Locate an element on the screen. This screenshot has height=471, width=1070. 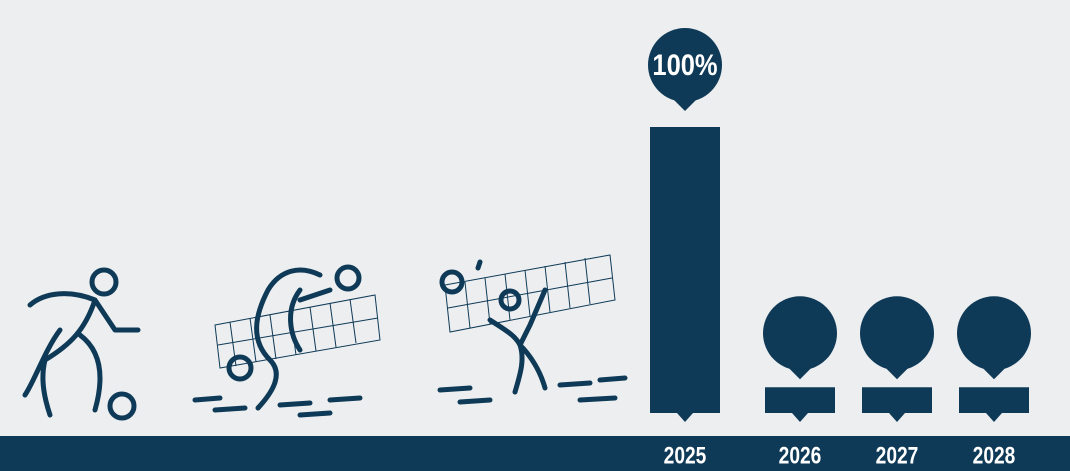
x-tick-label: 2028 is located at coordinates (994, 455).